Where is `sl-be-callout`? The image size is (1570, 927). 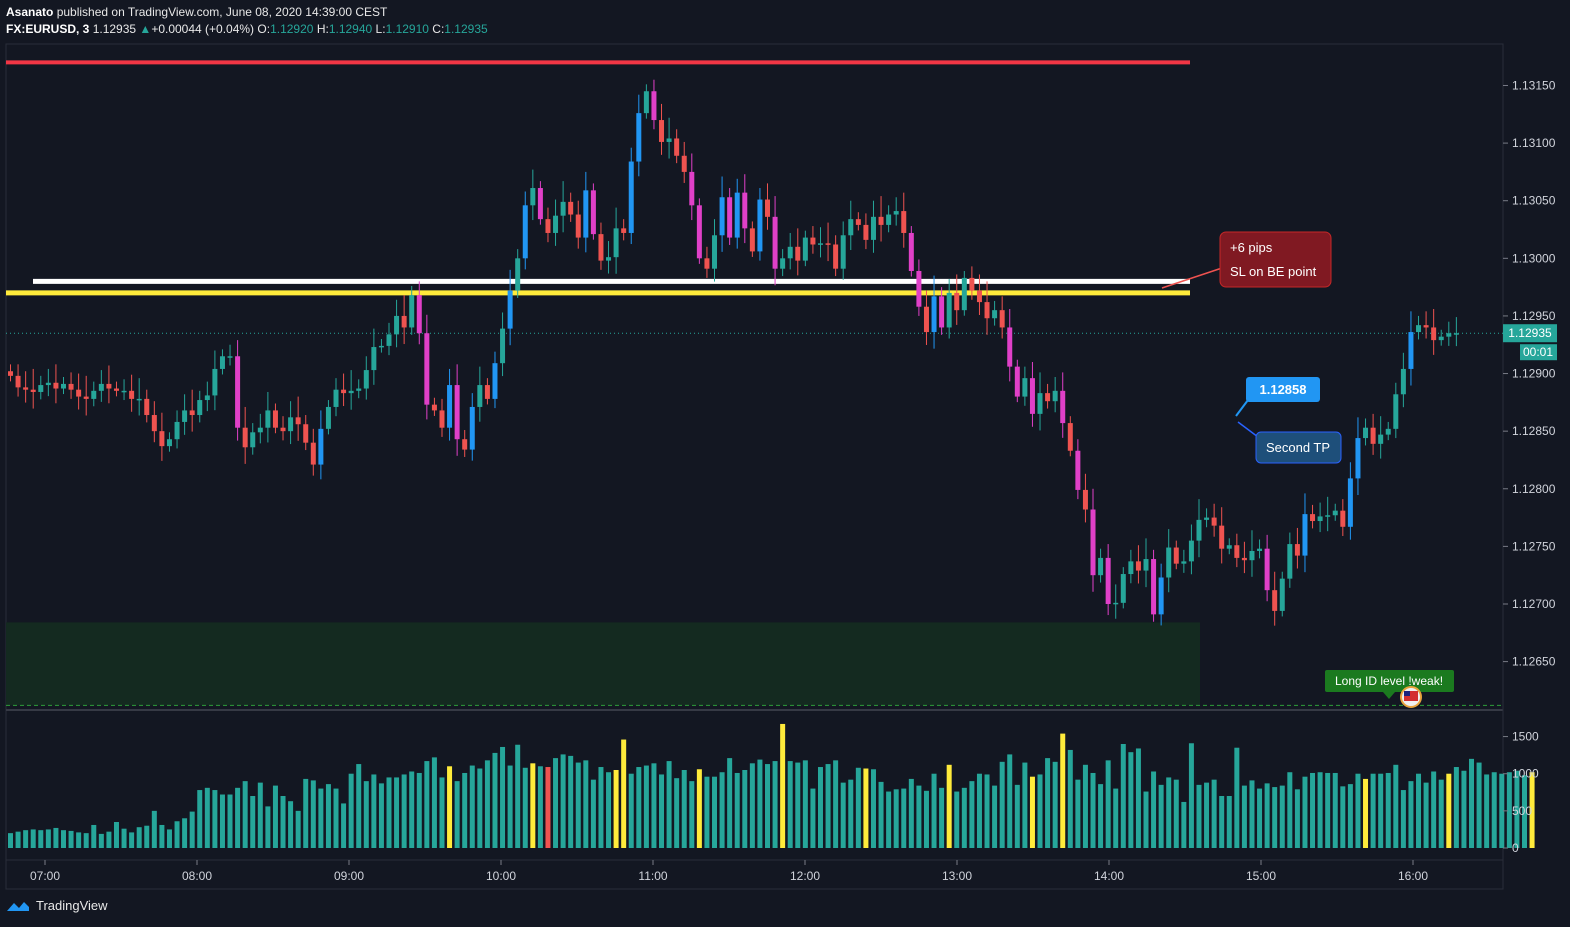
sl-be-callout is located at coordinates (1275, 259).